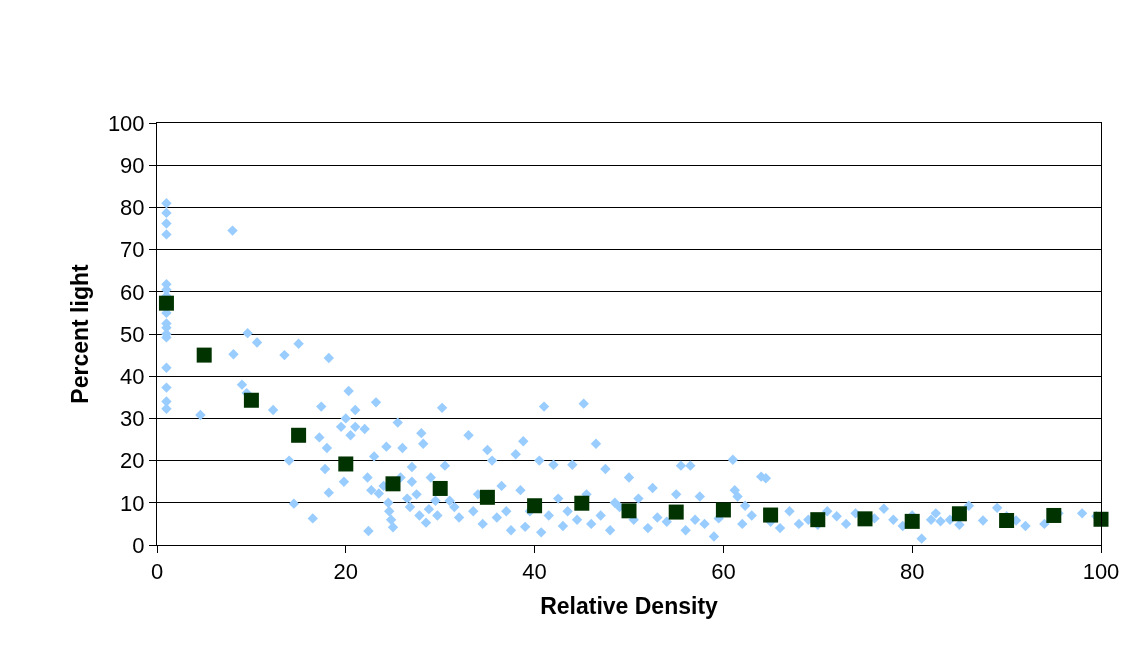 The image size is (1133, 660). Describe the element at coordinates (138, 545) in the screenshot. I see `y-tick-label: 0` at that location.